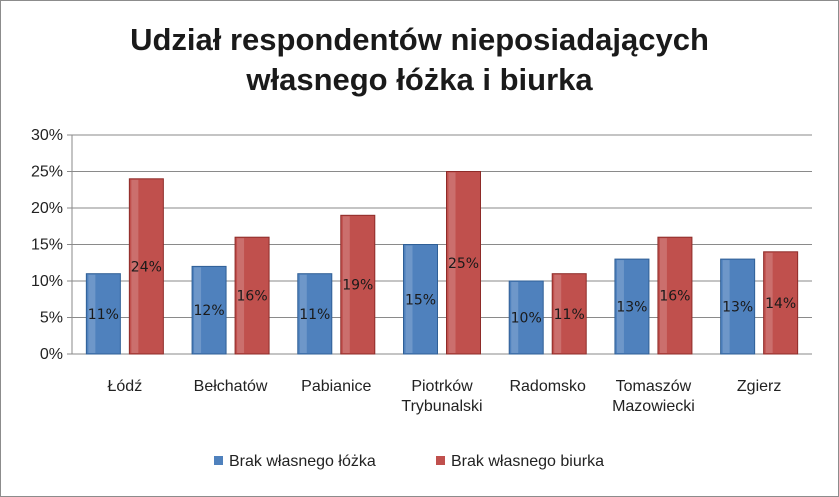 The height and width of the screenshot is (497, 839). I want to click on legend-label: Brak własnego łóżka, so click(302, 461).